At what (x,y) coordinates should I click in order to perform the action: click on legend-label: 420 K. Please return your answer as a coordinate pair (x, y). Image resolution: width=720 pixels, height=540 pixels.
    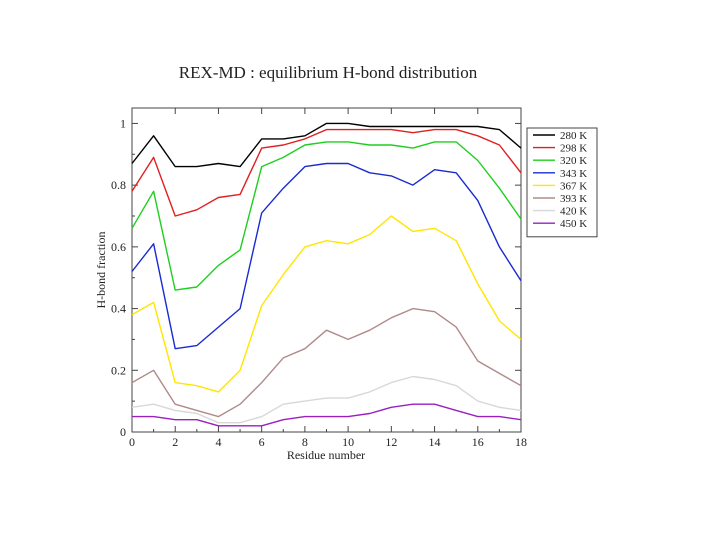
    Looking at the image, I should click on (573, 212).